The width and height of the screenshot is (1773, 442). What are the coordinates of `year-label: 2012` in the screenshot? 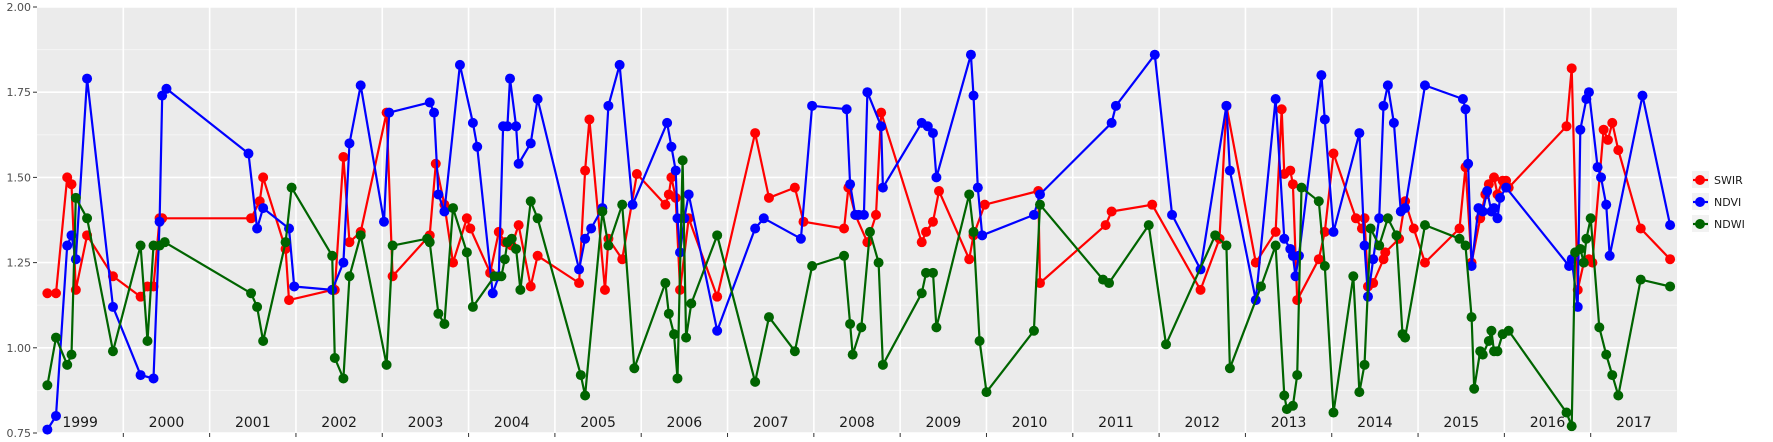 It's located at (1202, 423).